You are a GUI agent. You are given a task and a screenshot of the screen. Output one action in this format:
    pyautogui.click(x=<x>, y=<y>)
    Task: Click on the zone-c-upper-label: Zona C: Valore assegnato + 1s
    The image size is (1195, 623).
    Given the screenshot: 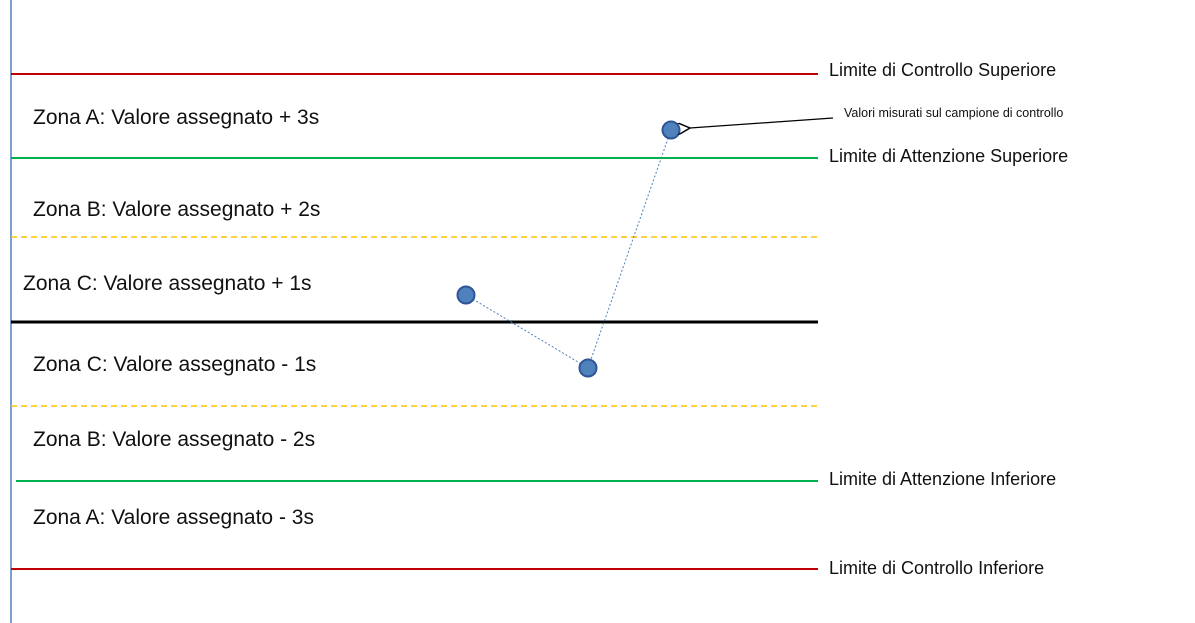 What is the action you would take?
    pyautogui.click(x=167, y=283)
    